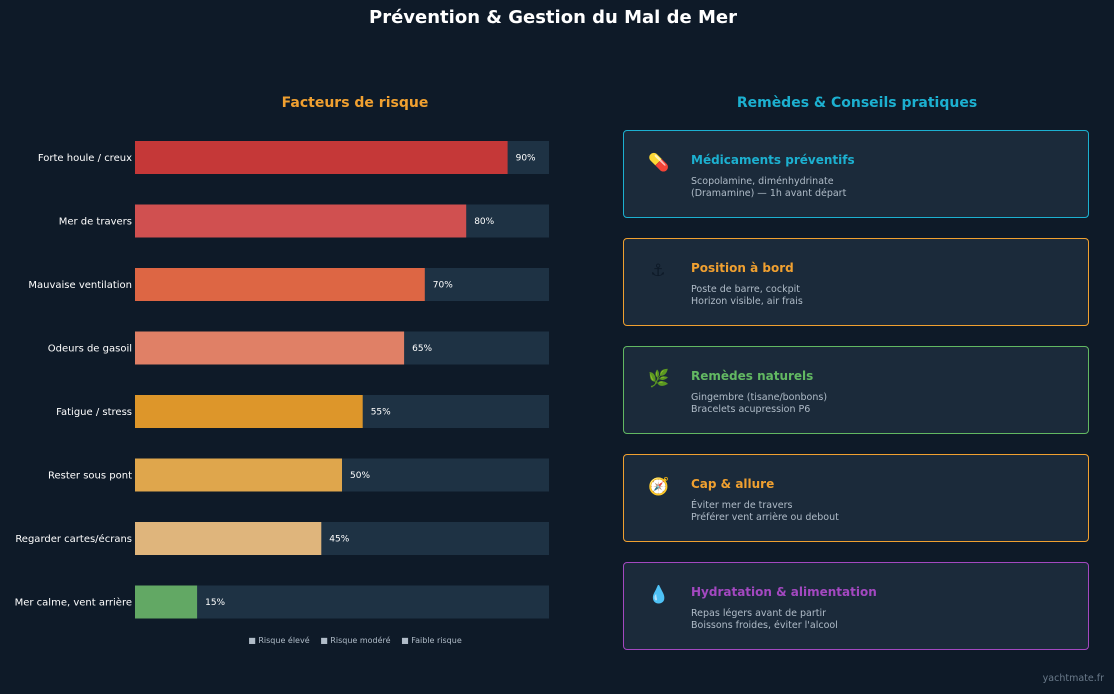 The height and width of the screenshot is (694, 1114). Describe the element at coordinates (751, 409) in the screenshot. I see `remedy-card-line: Bracelets acupression P6` at that location.